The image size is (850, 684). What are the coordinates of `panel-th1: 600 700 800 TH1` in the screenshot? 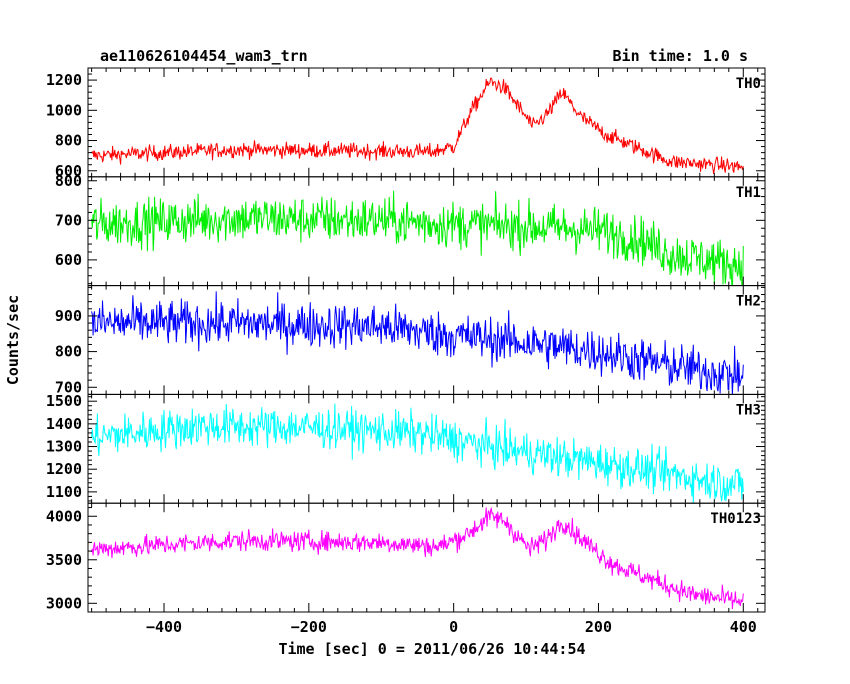 It's located at (410, 229).